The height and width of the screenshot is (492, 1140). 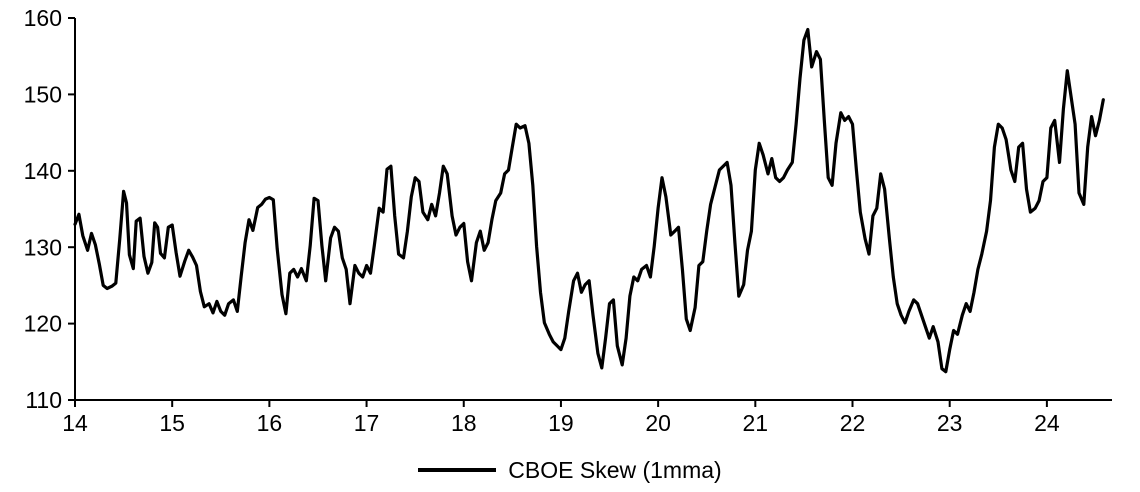 I want to click on x-tick-label: 24, so click(x=1047, y=423).